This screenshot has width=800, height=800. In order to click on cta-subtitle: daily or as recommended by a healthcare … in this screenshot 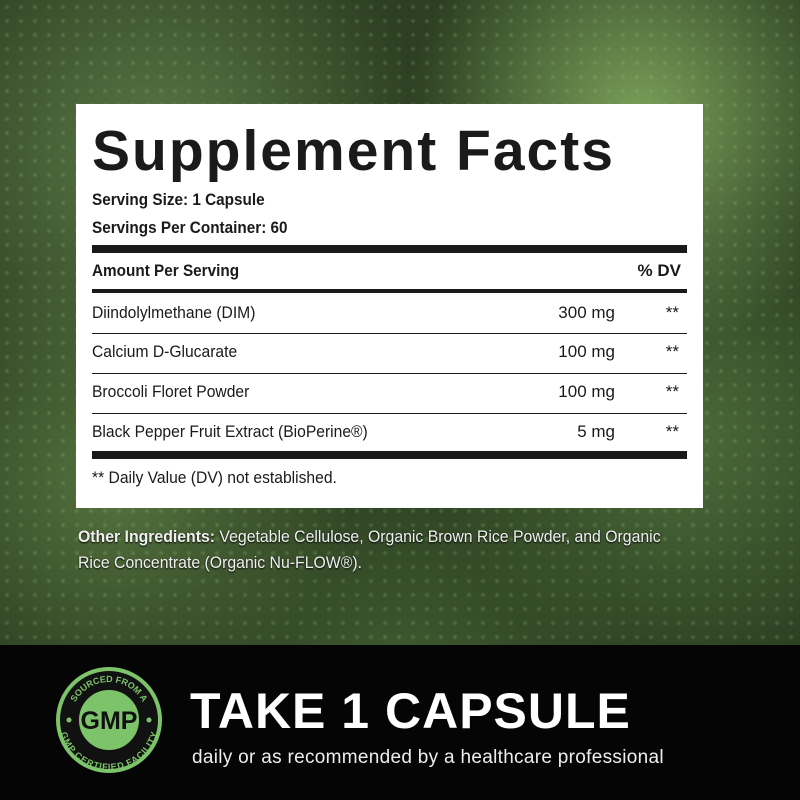, I will do `click(428, 757)`.